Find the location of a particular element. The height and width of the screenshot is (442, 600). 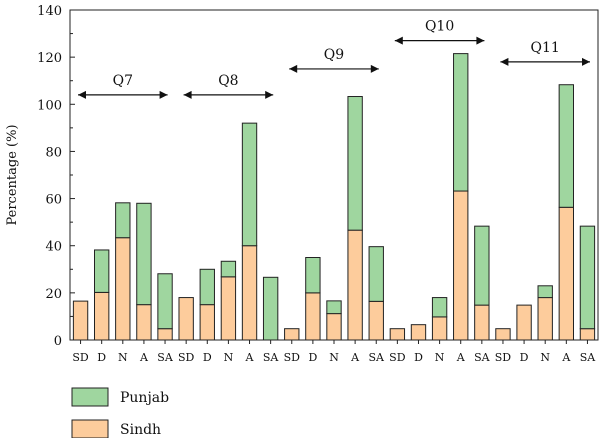

y-tick-label: 60 is located at coordinates (53, 200).